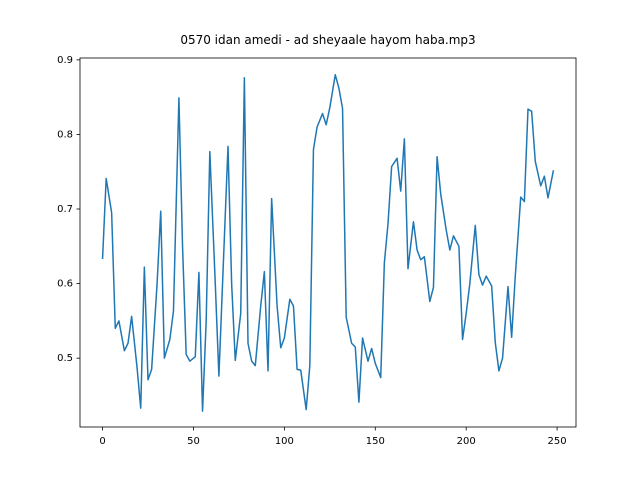 This screenshot has height=480, width=640. What do you see at coordinates (65, 134) in the screenshot?
I see `y-tick-label: 0.8` at bounding box center [65, 134].